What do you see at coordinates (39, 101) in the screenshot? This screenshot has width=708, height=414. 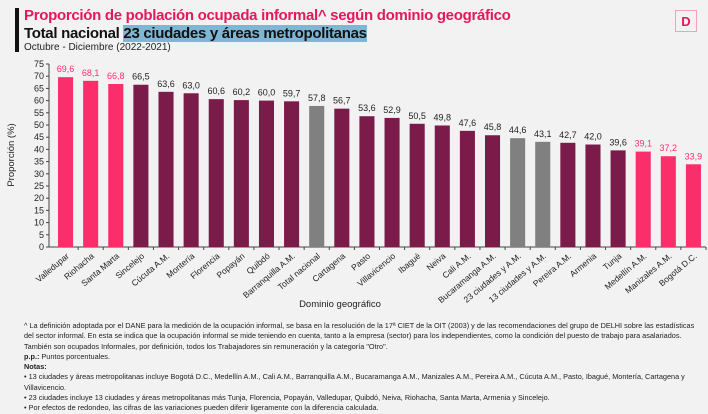 I see `y-tick-label: 60` at bounding box center [39, 101].